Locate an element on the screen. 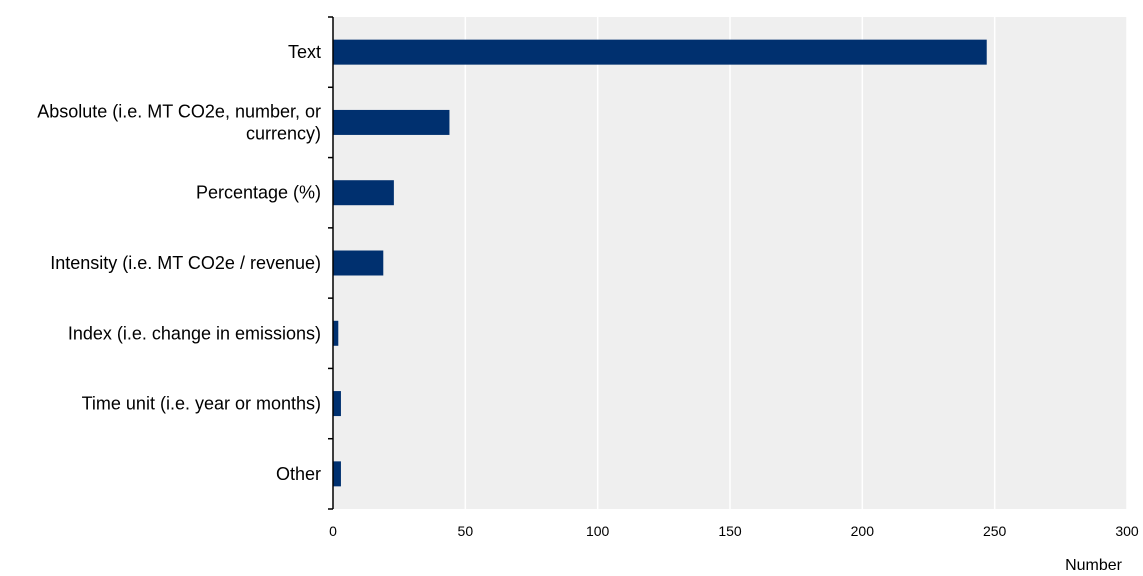  category-label: currency) is located at coordinates (283, 133).